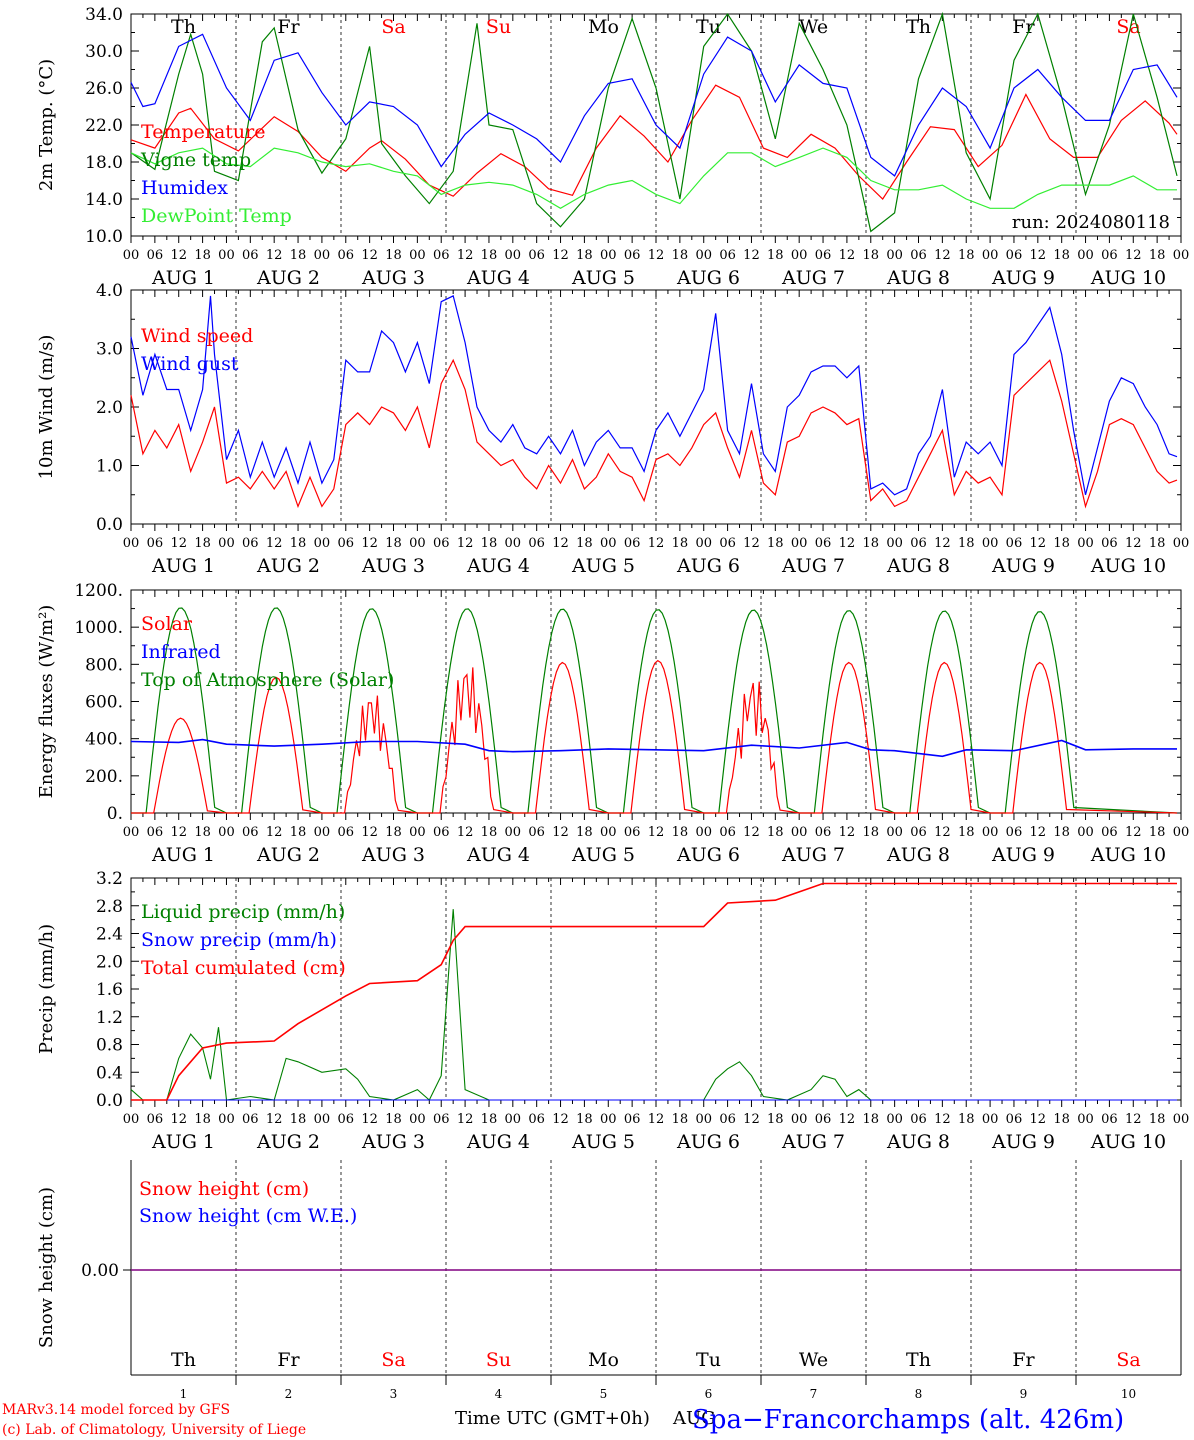 Image resolution: width=1194 pixels, height=1440 pixels. Describe the element at coordinates (104, 237) in the screenshot. I see `y-tick-label: 10.0` at that location.